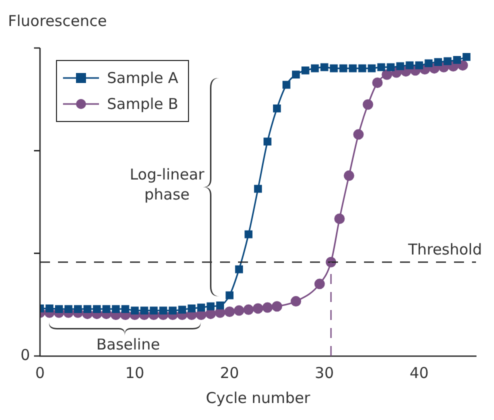 The width and height of the screenshot is (494, 420). What do you see at coordinates (25, 355) in the screenshot?
I see `text: 0` at bounding box center [25, 355].